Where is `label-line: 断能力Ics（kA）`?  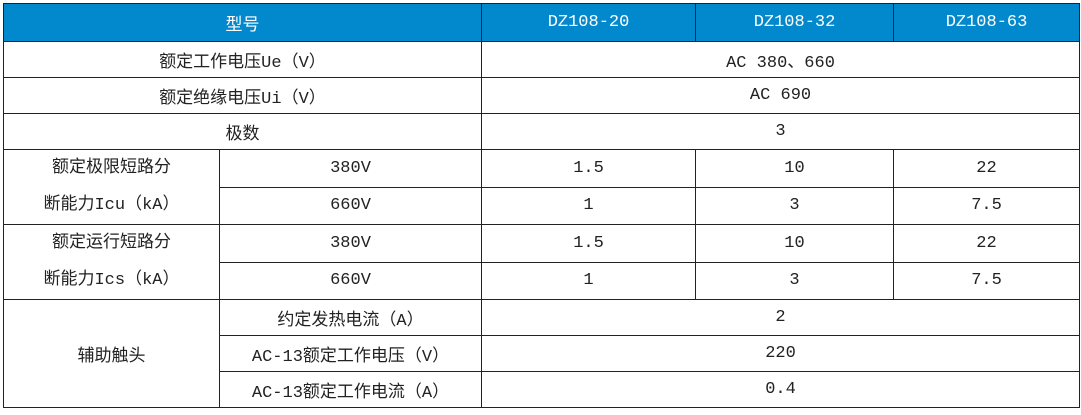
label-line: 断能力Ics（kA） is located at coordinates (111, 280).